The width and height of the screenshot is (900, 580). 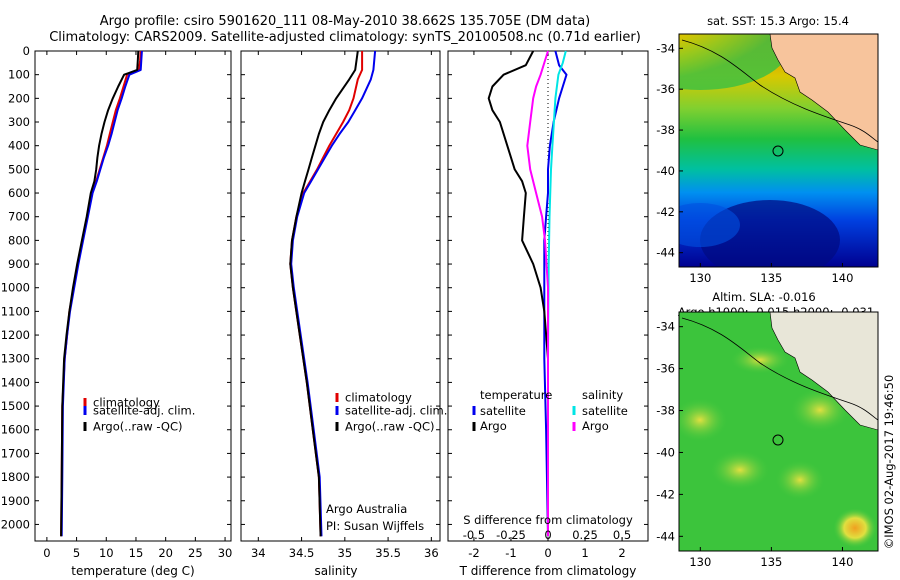 What do you see at coordinates (345, 553) in the screenshot?
I see `x-tick-label: 35` at bounding box center [345, 553].